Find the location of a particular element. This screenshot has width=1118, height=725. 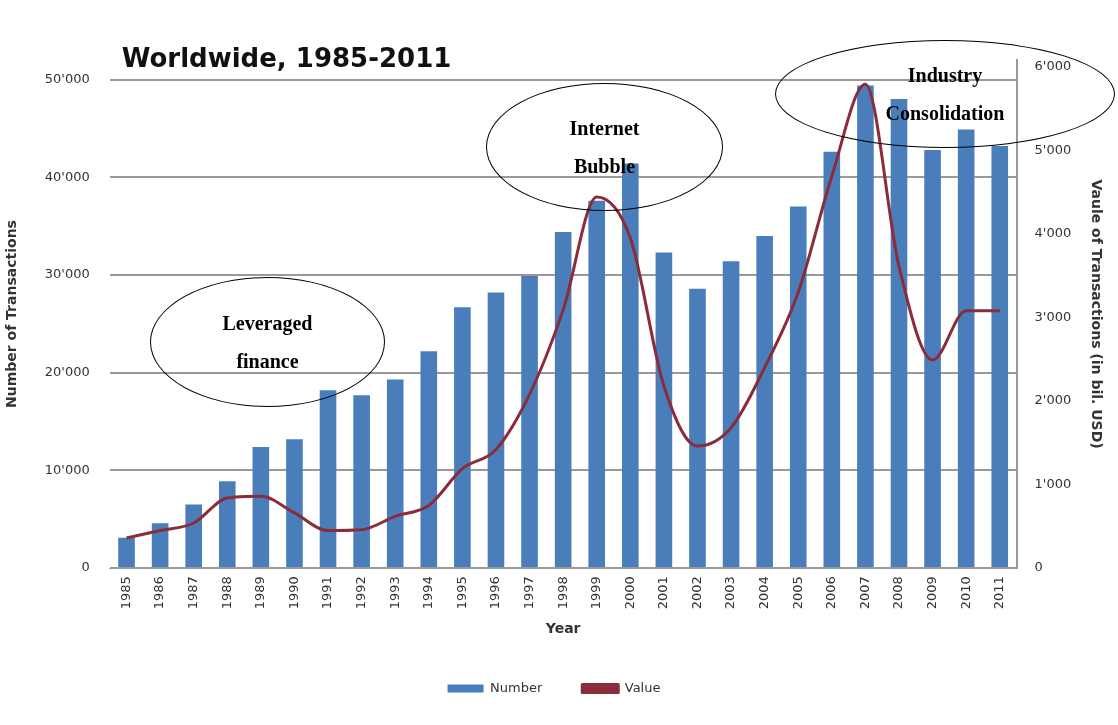

x-tick-label: 2001 is located at coordinates (663, 593).